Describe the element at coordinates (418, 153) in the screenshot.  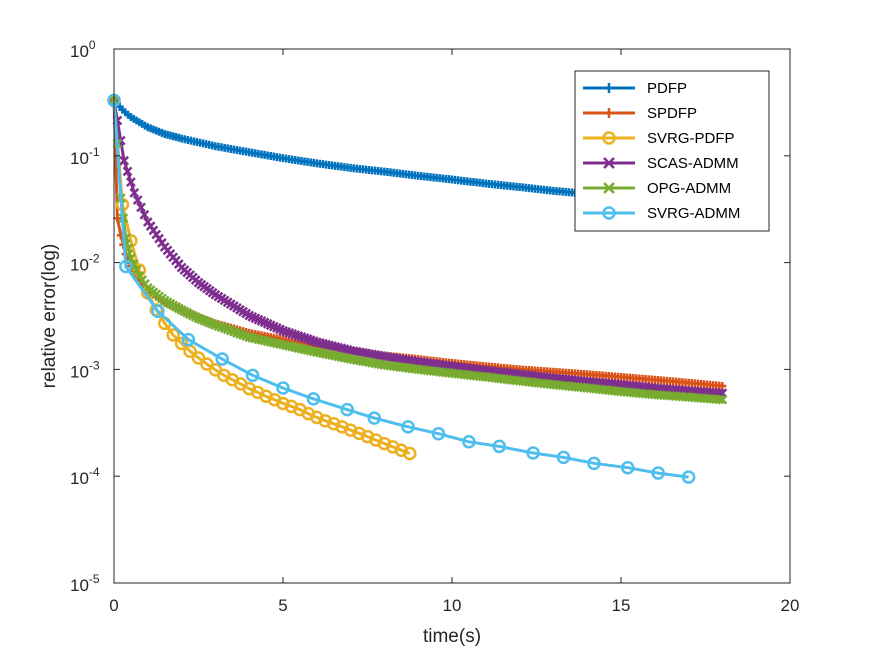
I see `series-pdfp` at that location.